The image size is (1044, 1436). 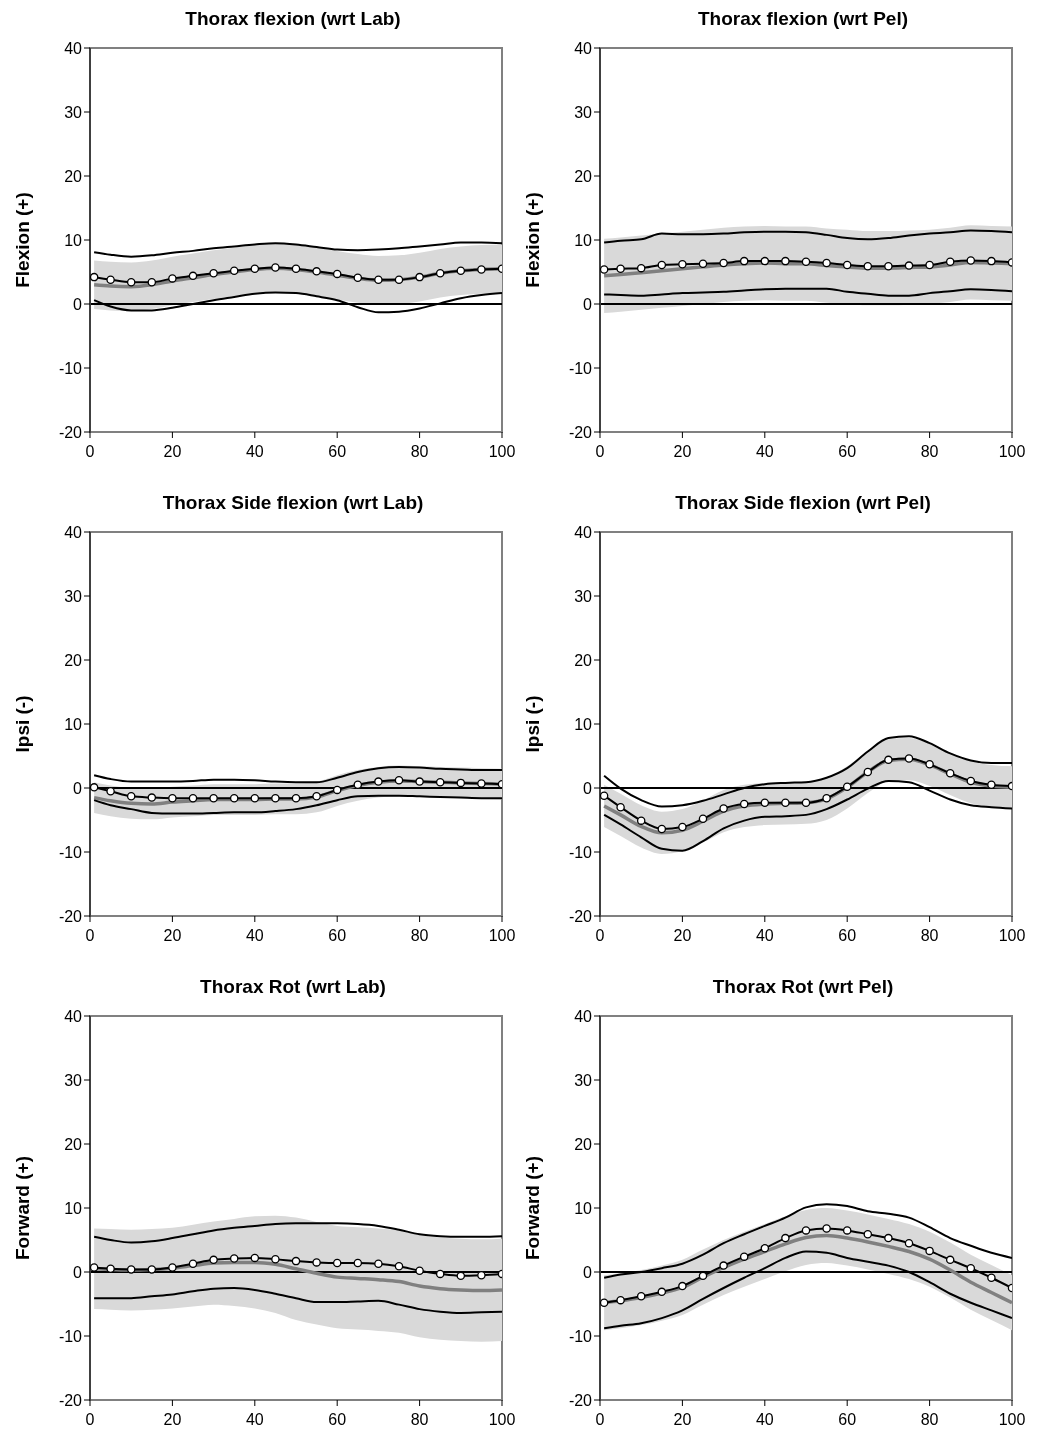 What do you see at coordinates (803, 987) in the screenshot?
I see `chart-title: Thorax Rot (wrt Pel)` at bounding box center [803, 987].